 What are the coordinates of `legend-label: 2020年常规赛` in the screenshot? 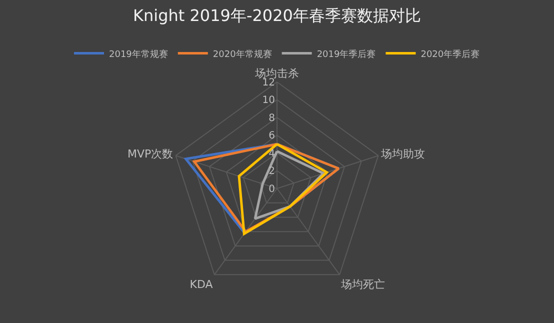 It's located at (242, 54).